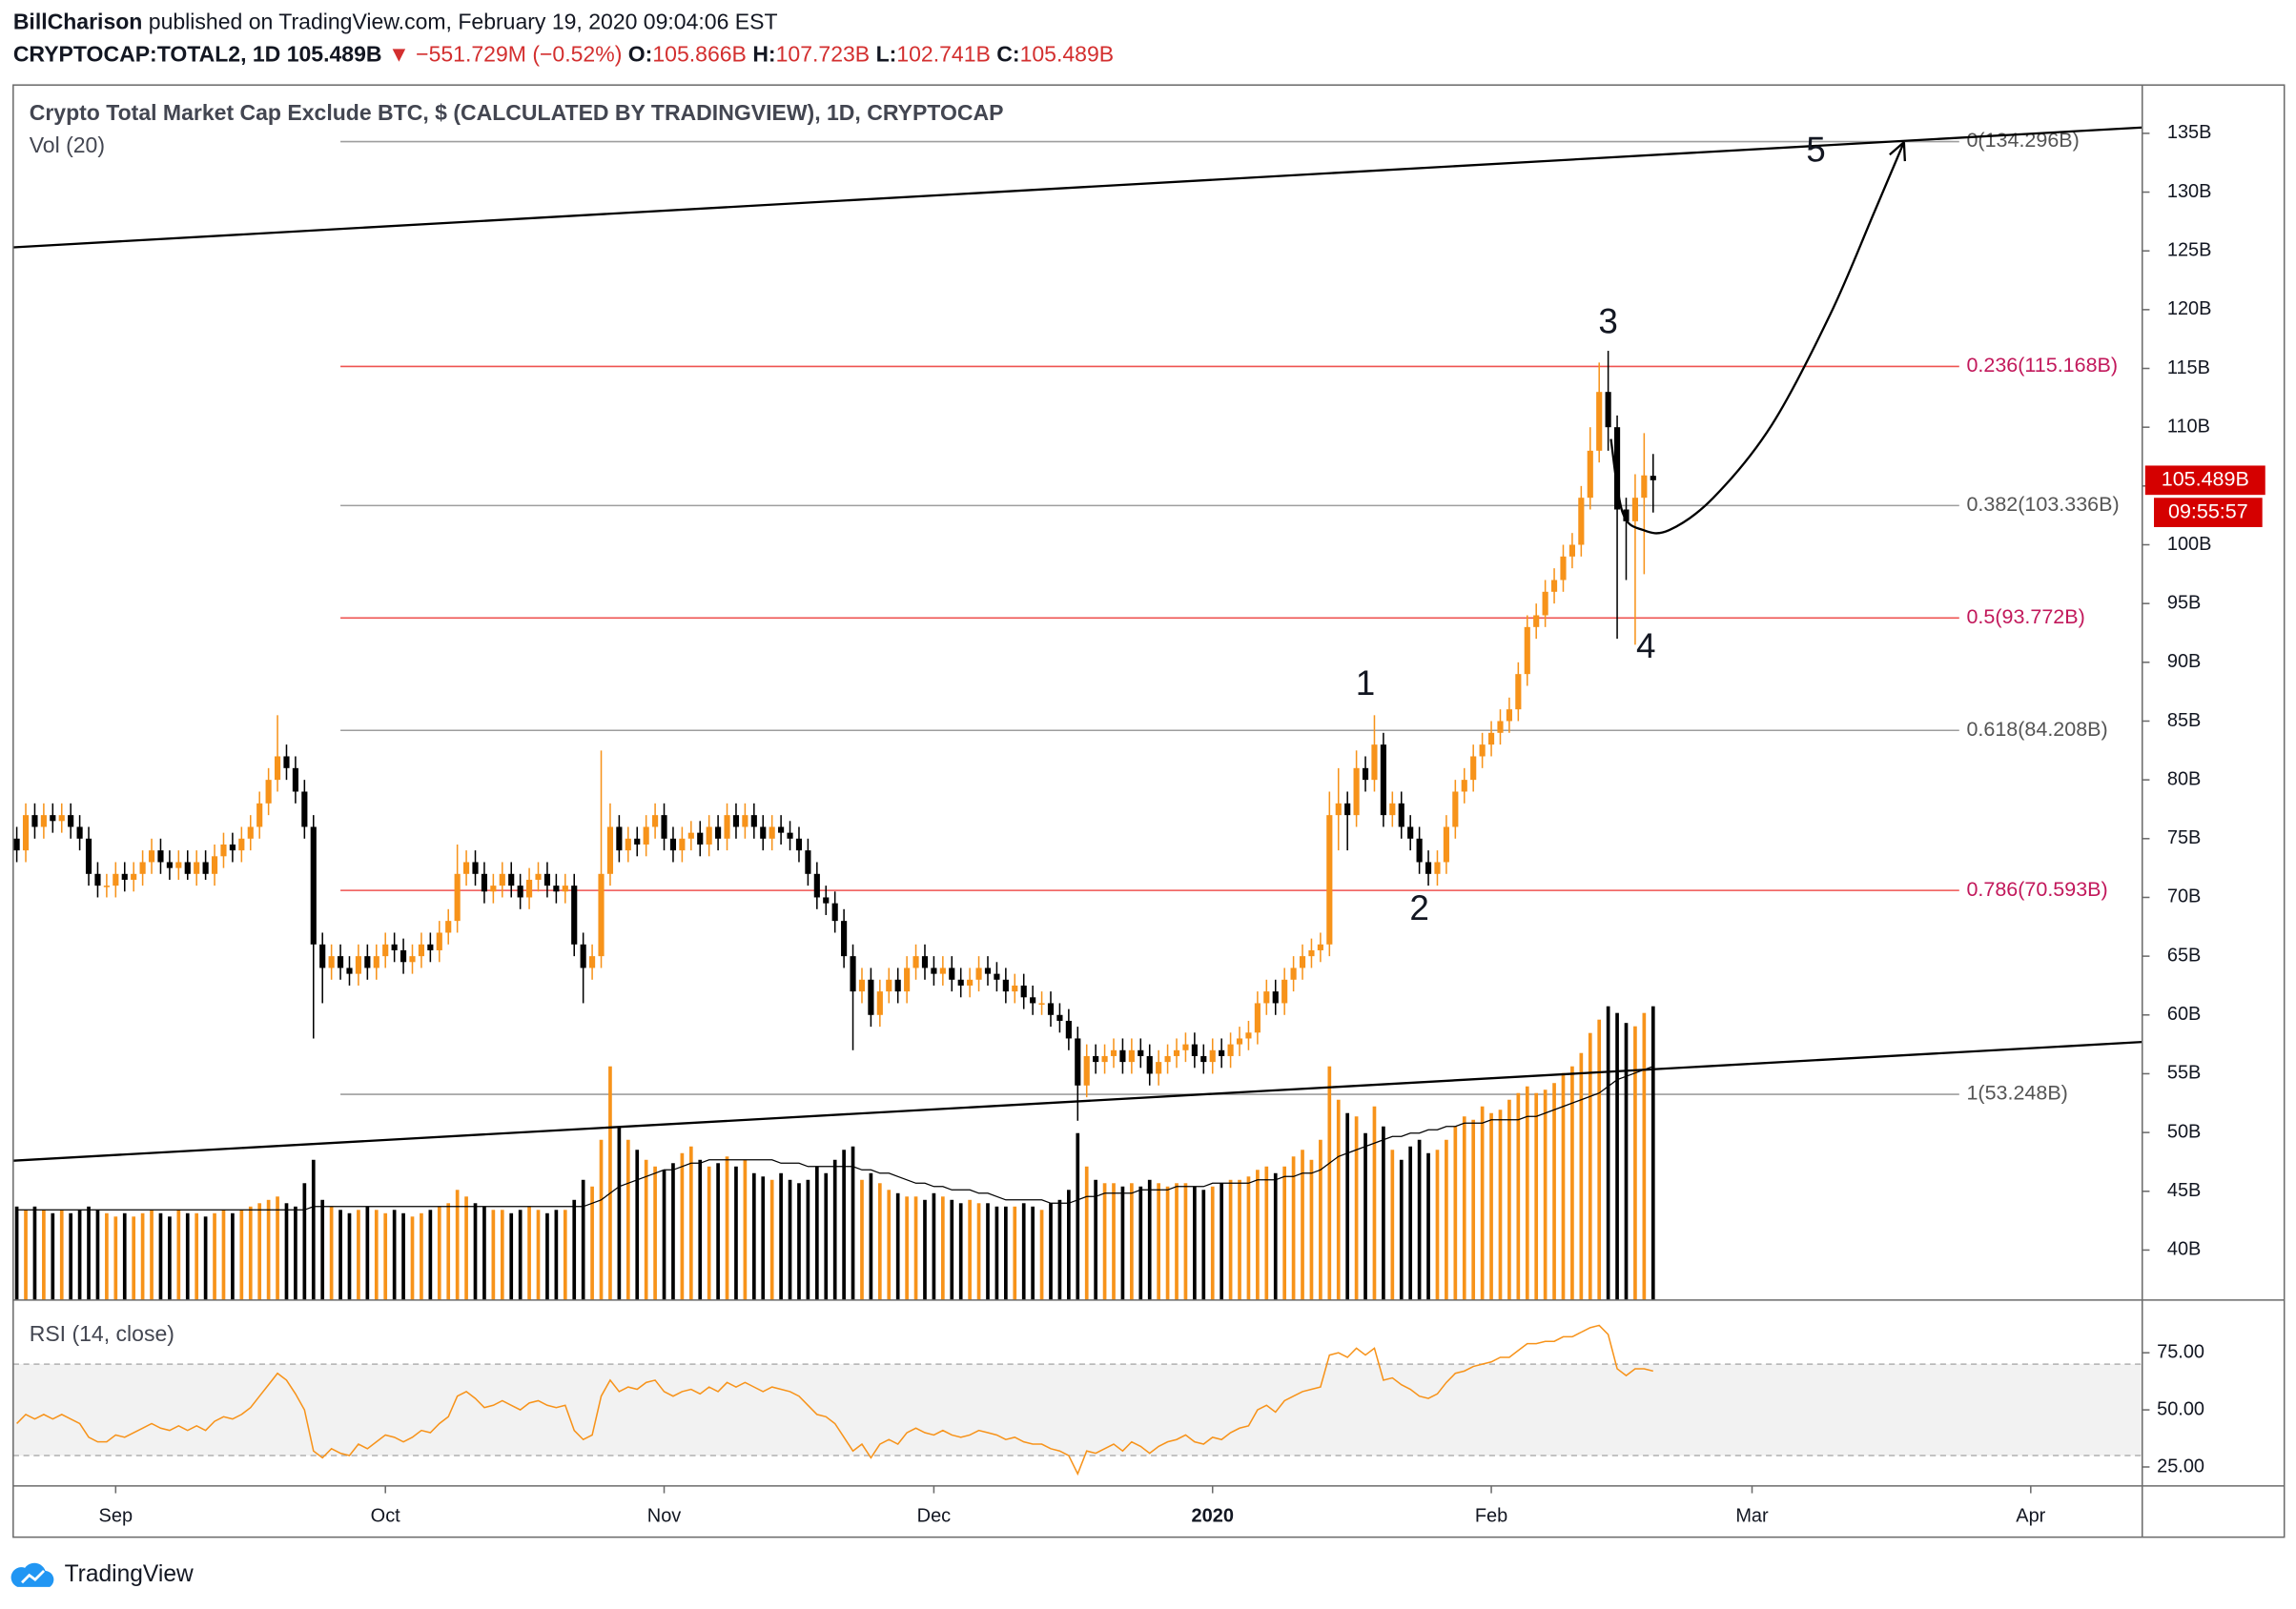  What do you see at coordinates (1213, 1515) in the screenshot?
I see `x-tick-label: 2020` at bounding box center [1213, 1515].